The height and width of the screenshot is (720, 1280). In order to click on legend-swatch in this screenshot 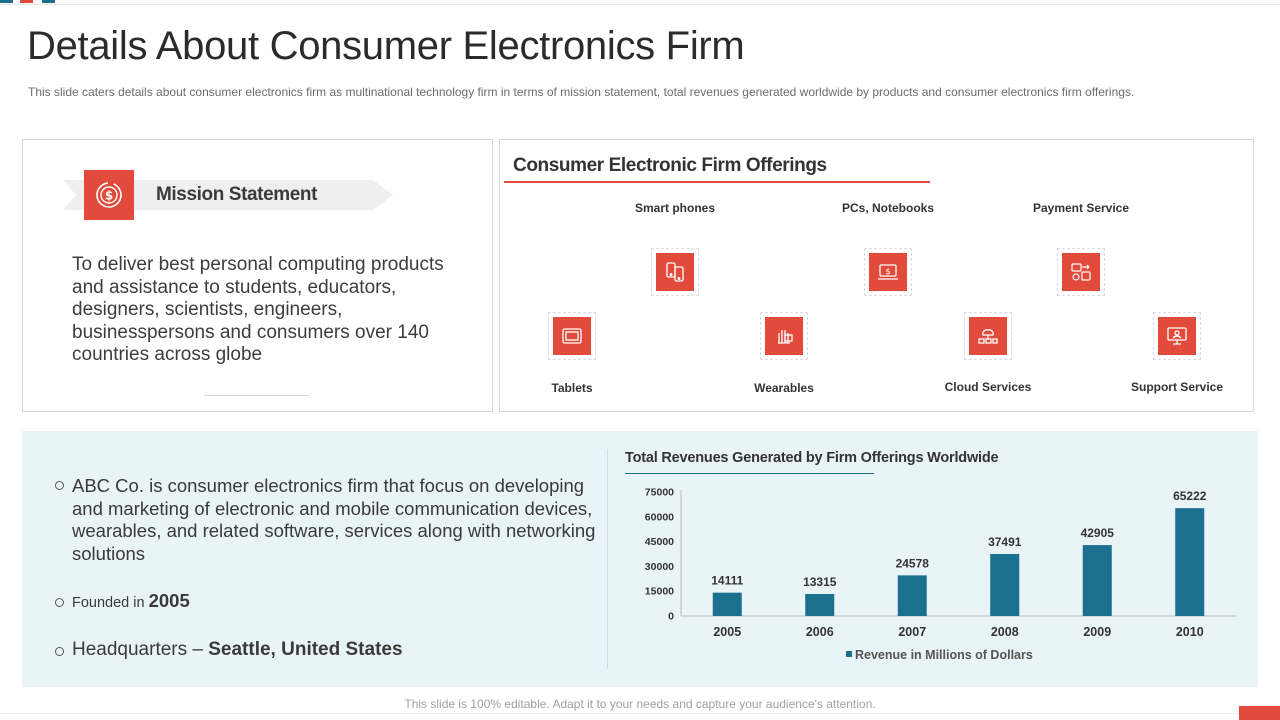, I will do `click(849, 654)`.